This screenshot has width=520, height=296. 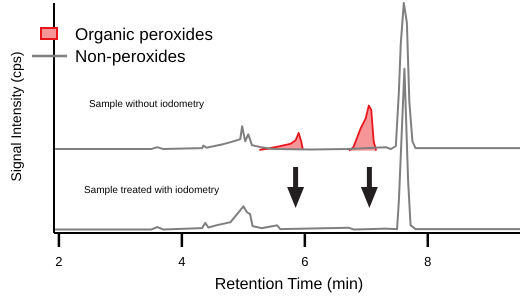 What do you see at coordinates (59, 261) in the screenshot?
I see `x-tick-label: 2` at bounding box center [59, 261].